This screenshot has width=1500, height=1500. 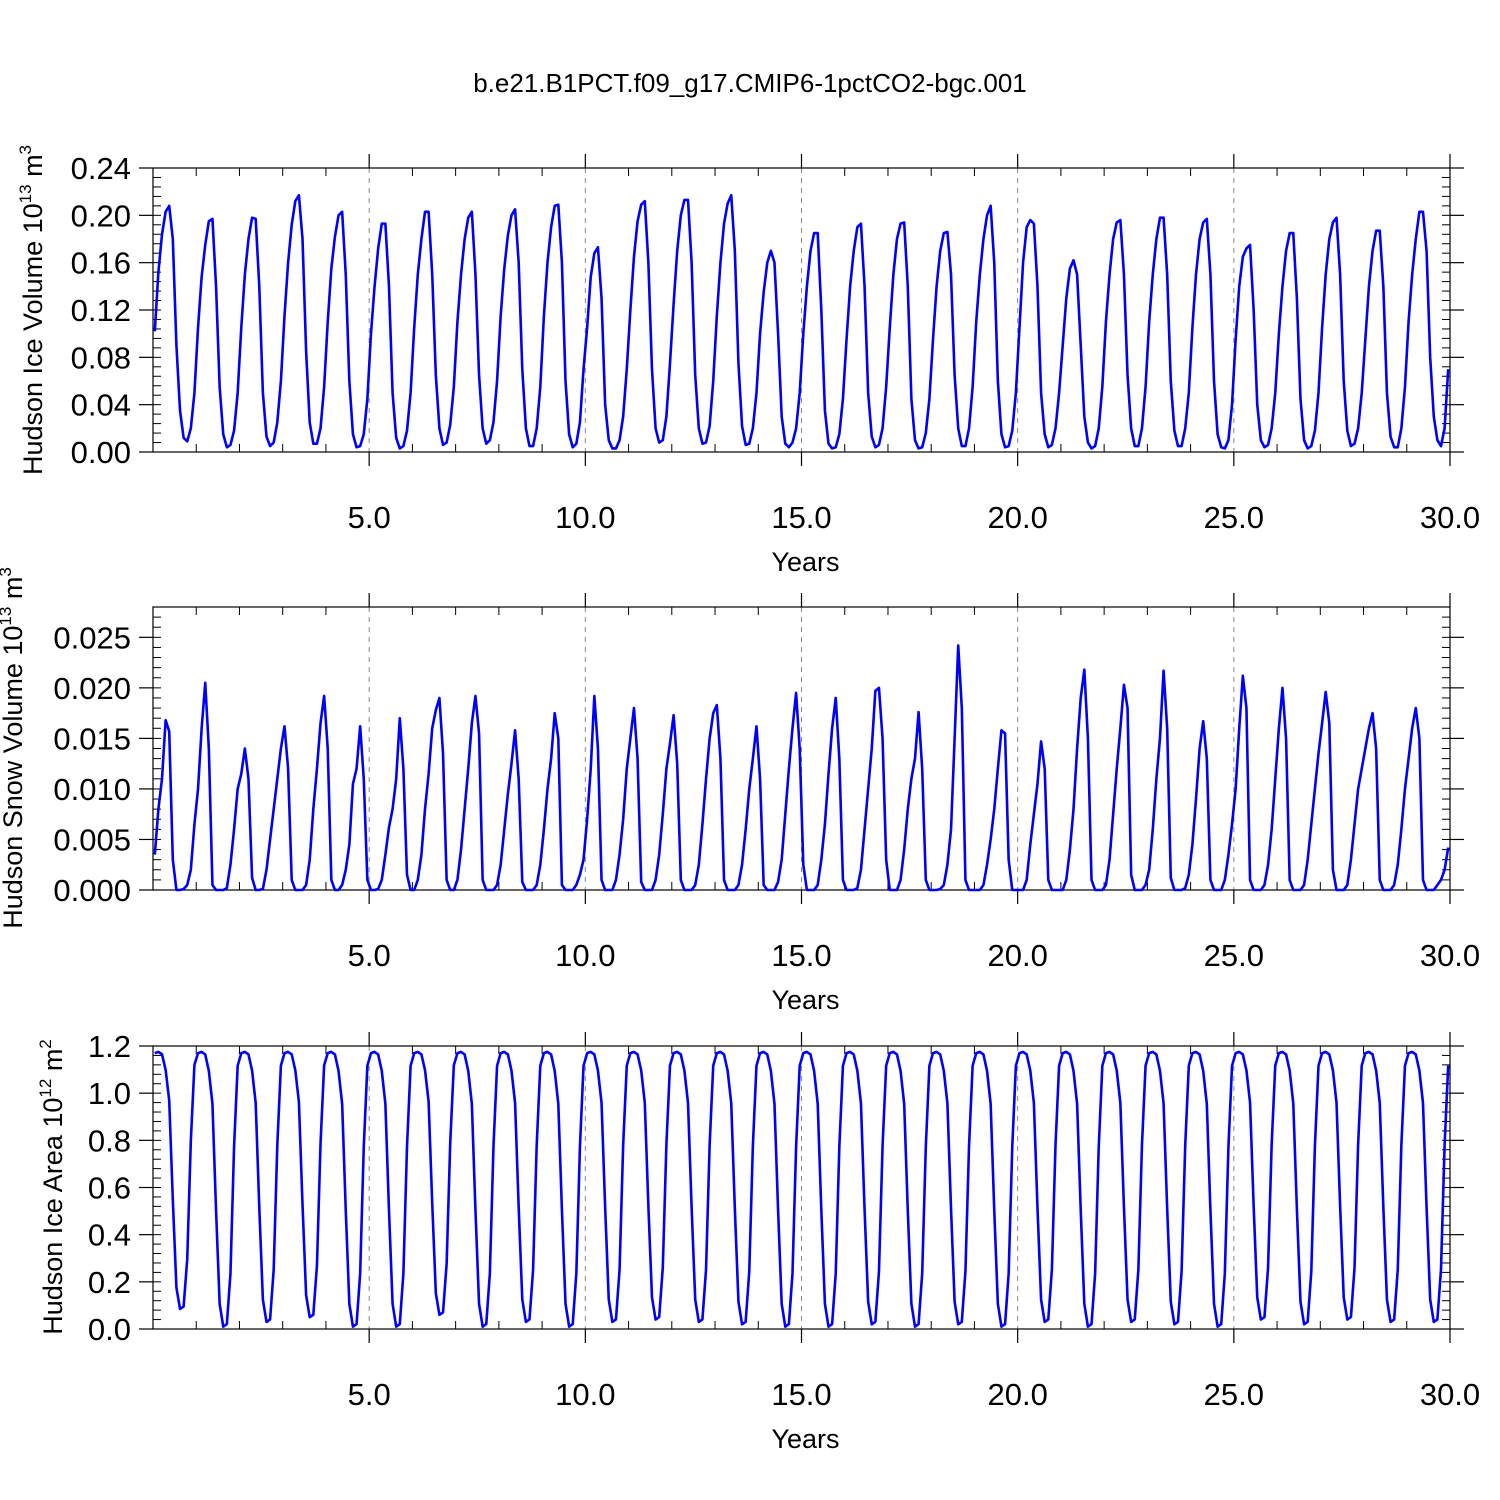 I want to click on y-tick-label: 1.0, so click(x=109, y=1093).